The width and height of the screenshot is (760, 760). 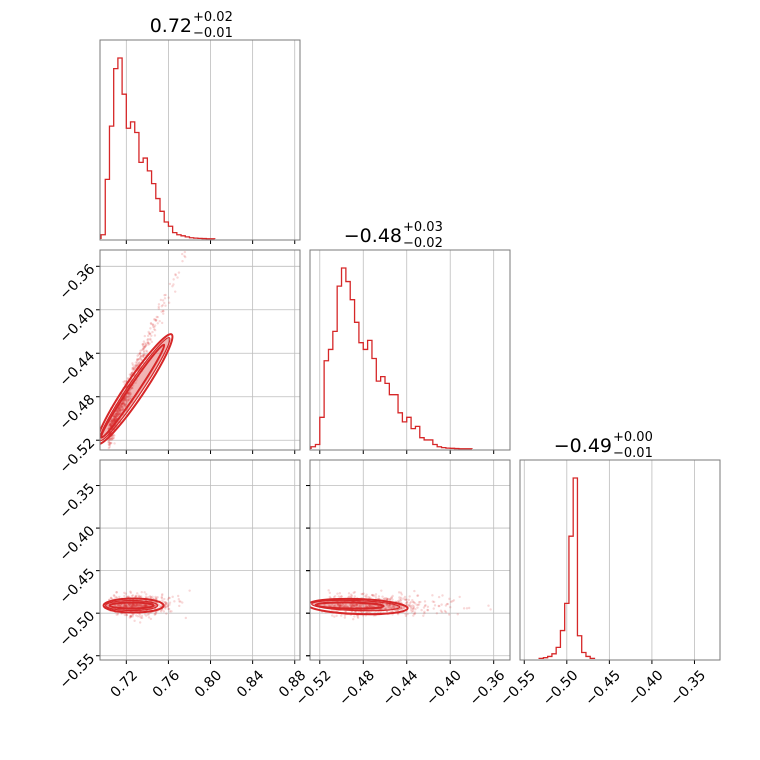 I want to click on contour-mid, so click(x=349, y=605).